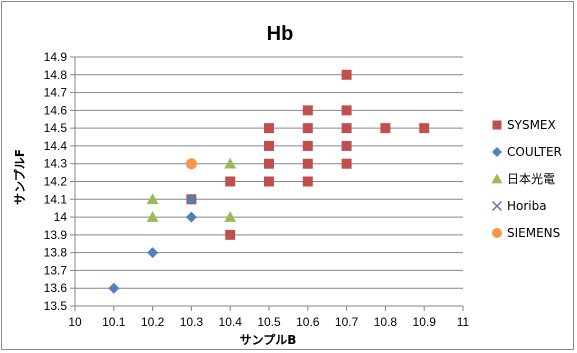 This screenshot has height=353, width=577. I want to click on y-tick-label: 14.1, so click(56, 199).